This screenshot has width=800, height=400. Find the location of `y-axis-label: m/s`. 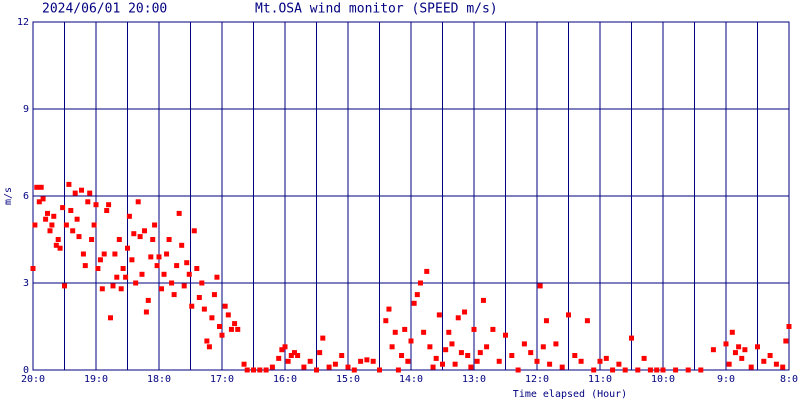

y-axis-label: m/s is located at coordinates (8, 196).